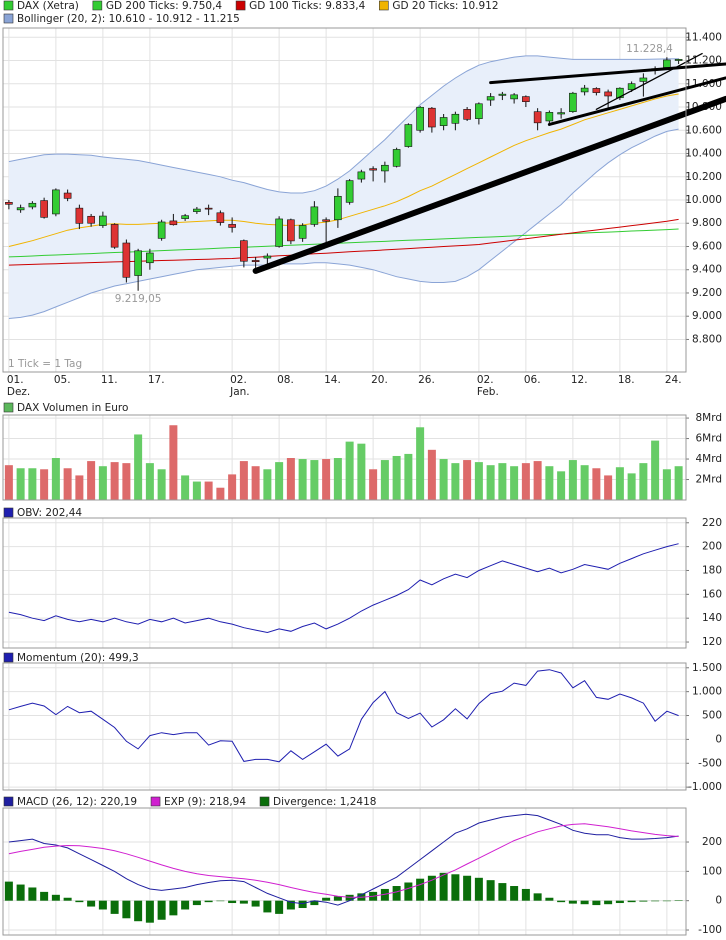 This screenshot has height=940, width=726. Describe the element at coordinates (649, 49) in the screenshot. I see `max-label: 11.228,4` at that location.